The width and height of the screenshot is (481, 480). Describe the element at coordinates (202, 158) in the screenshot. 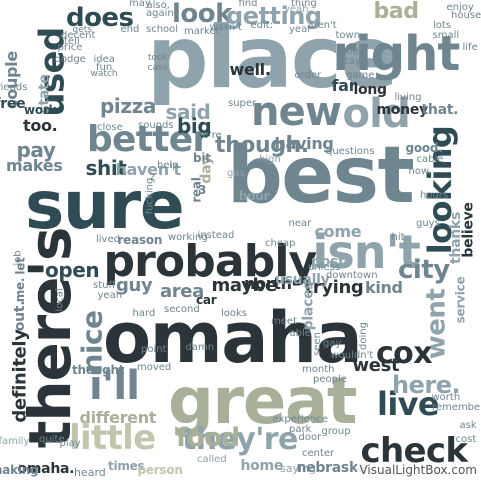

I see `cloud-word: bit` at that location.